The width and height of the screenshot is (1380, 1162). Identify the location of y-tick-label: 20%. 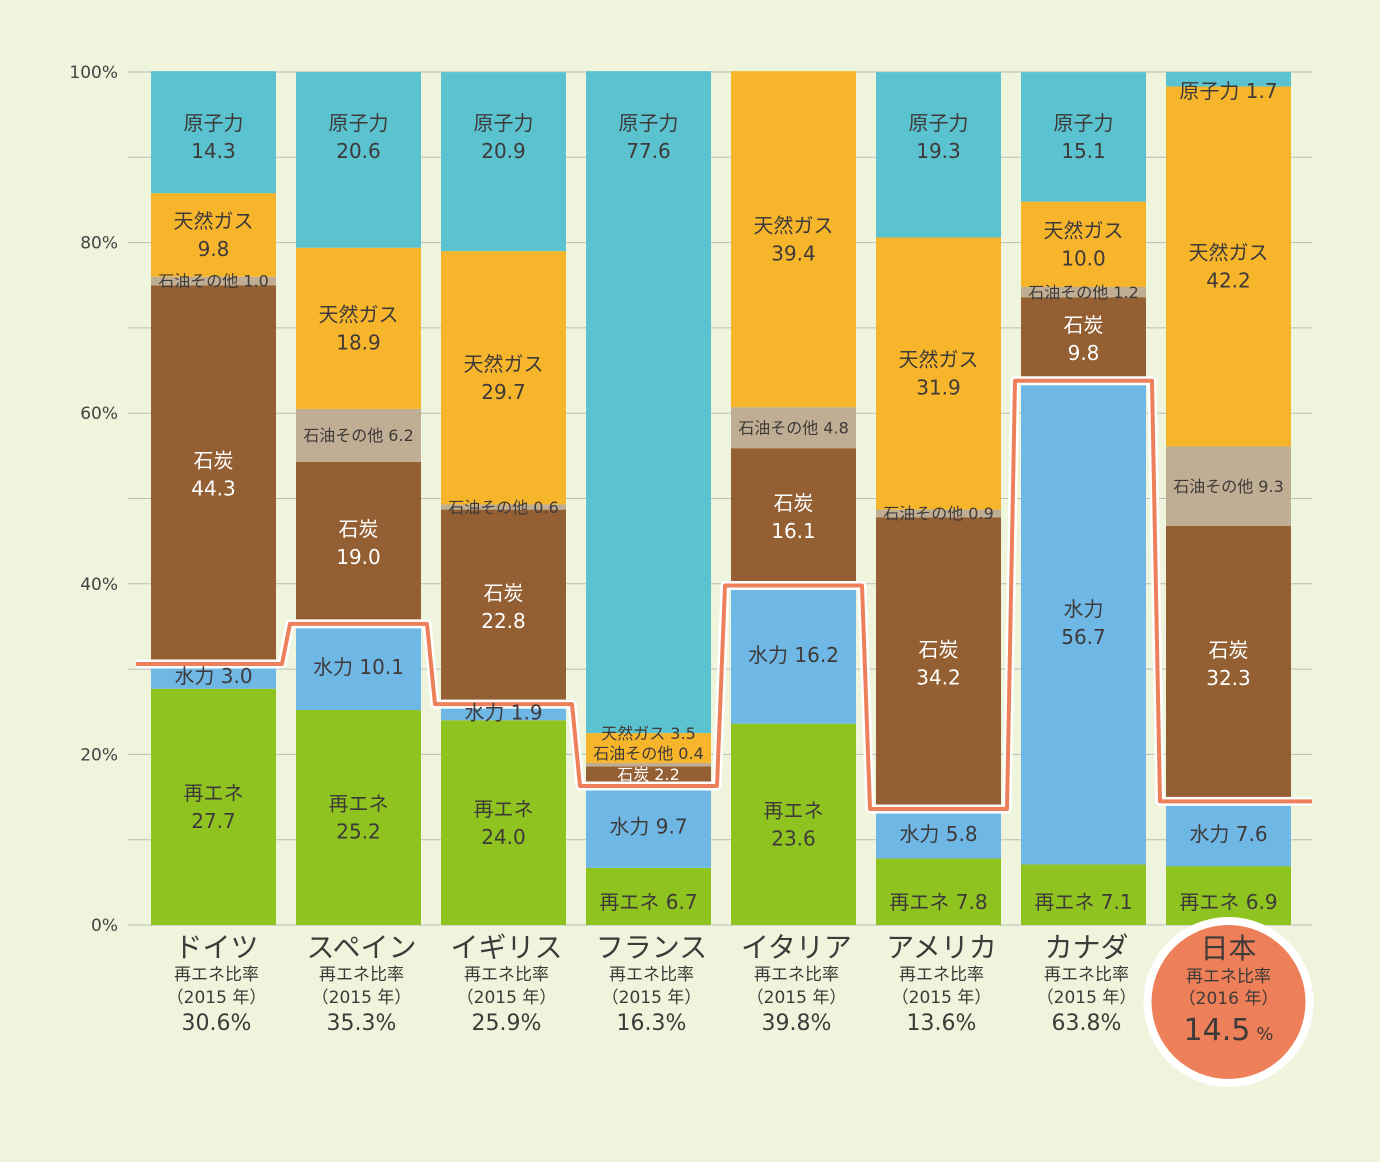
(99, 755).